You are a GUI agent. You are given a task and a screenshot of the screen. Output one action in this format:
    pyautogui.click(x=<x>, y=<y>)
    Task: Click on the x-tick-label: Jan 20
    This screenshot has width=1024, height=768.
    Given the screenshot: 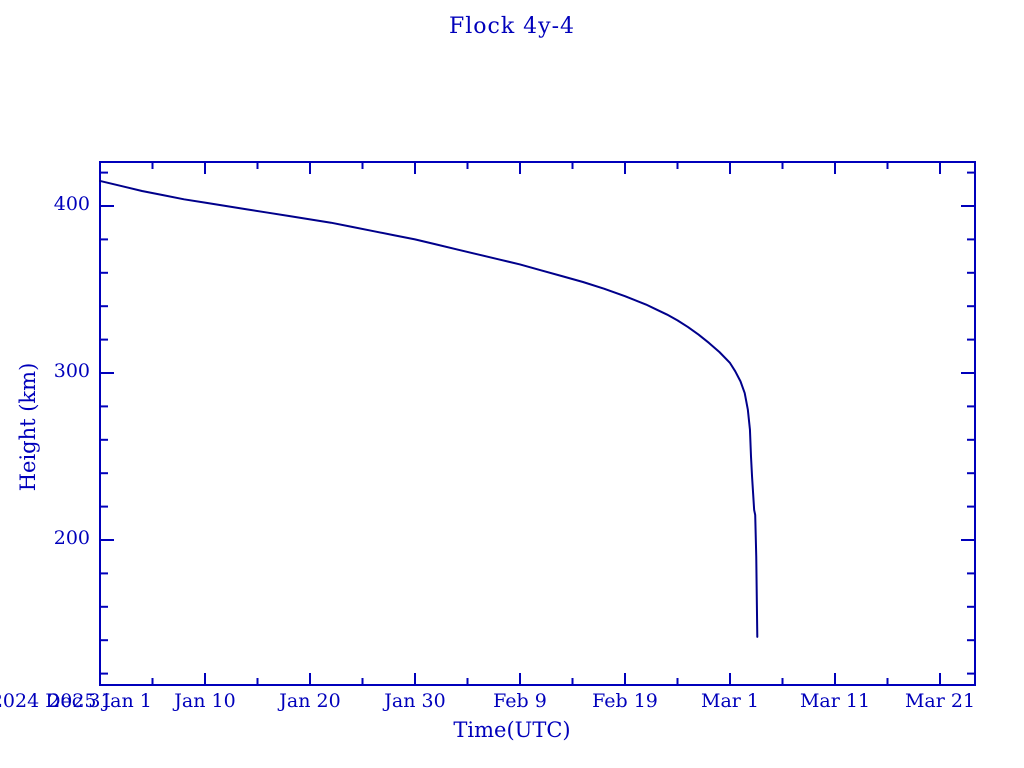 What is the action you would take?
    pyautogui.click(x=310, y=701)
    